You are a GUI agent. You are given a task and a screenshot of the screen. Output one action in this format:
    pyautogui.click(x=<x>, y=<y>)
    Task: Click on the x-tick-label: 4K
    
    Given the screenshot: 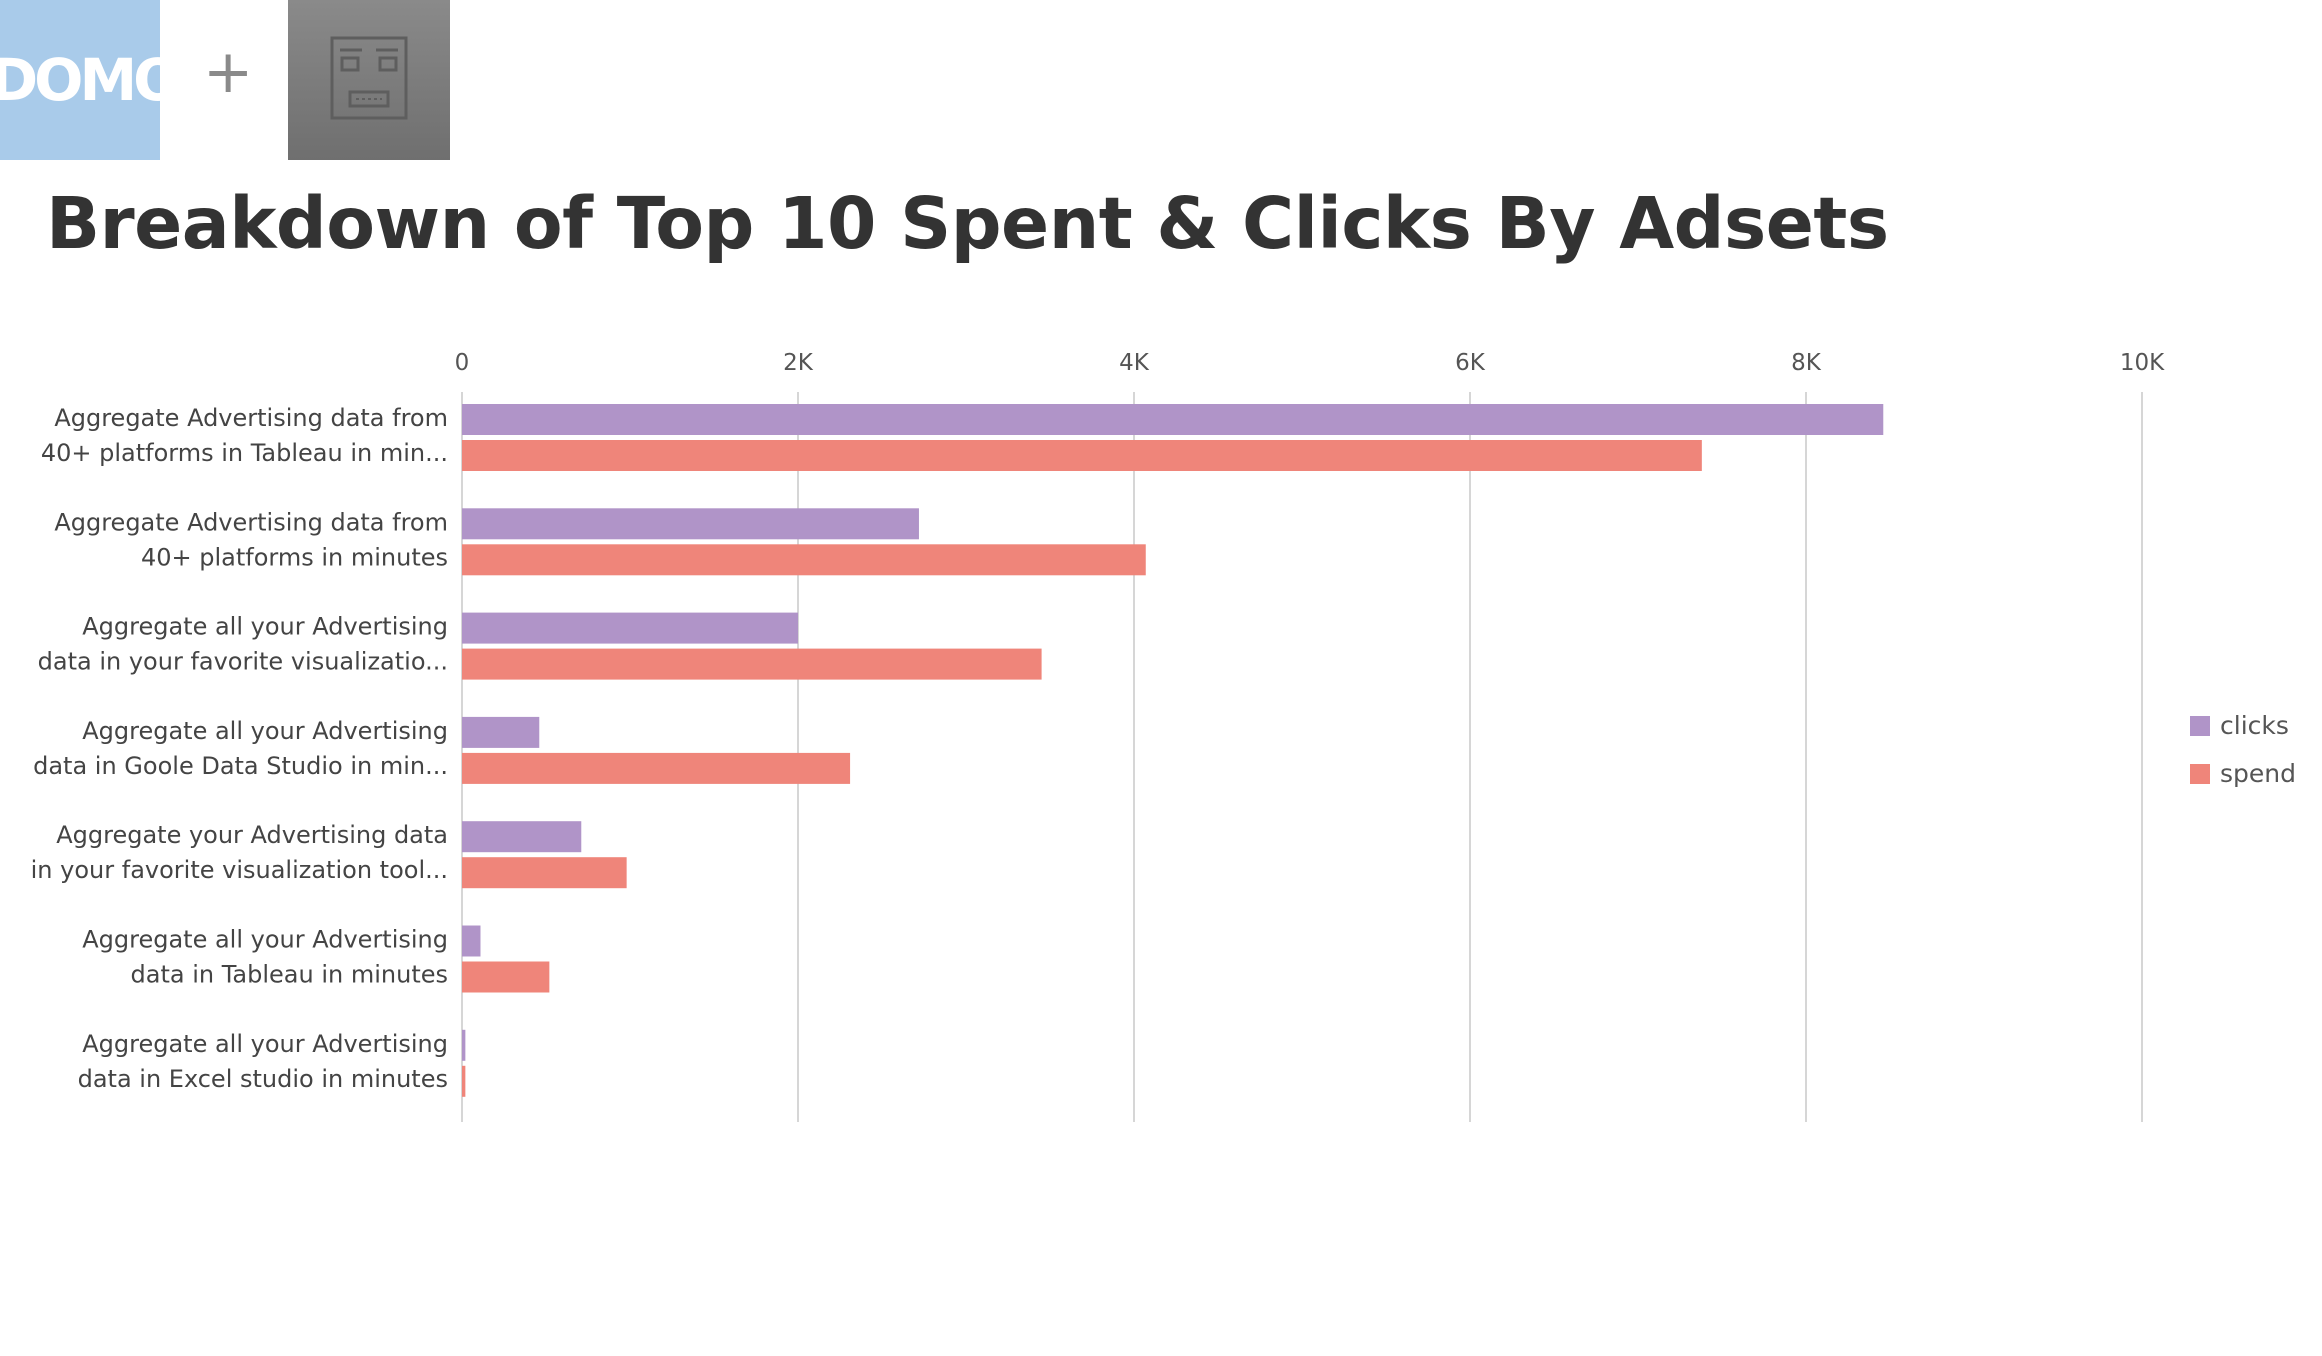 What is the action you would take?
    pyautogui.click(x=1134, y=363)
    